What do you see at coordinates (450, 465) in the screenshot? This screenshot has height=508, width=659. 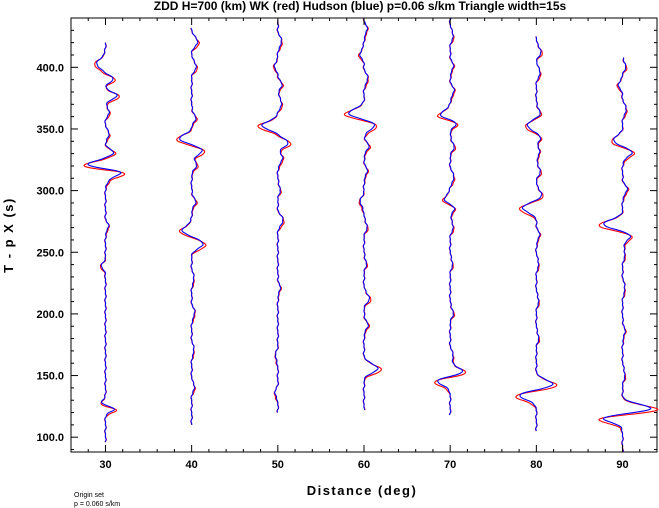 I see `x-tick-label: 70` at bounding box center [450, 465].